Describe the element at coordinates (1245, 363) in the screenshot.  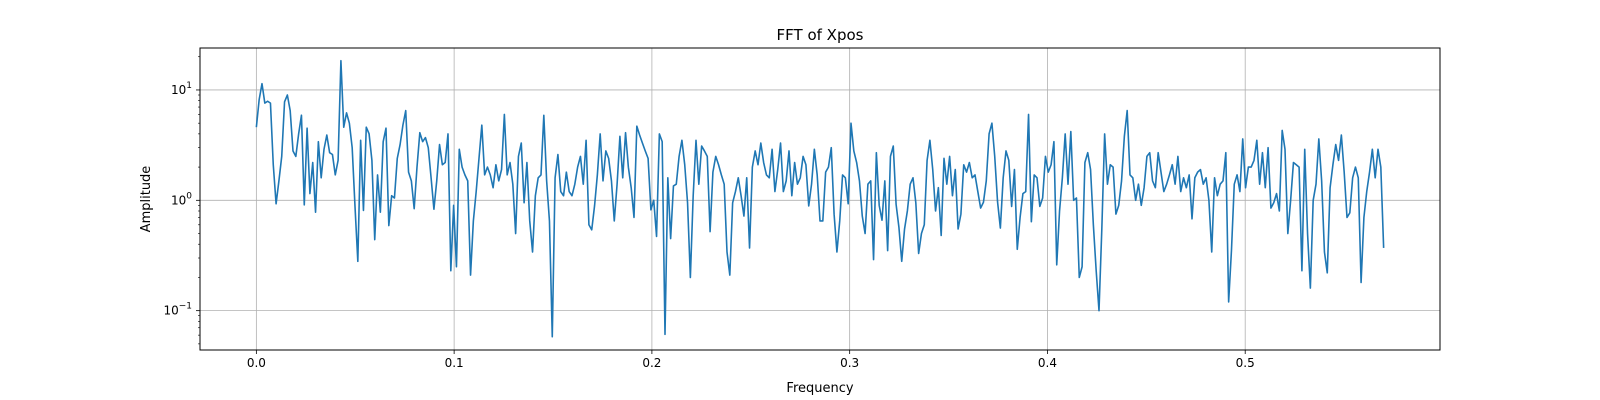
I see `x-tick-label: 0.5` at that location.